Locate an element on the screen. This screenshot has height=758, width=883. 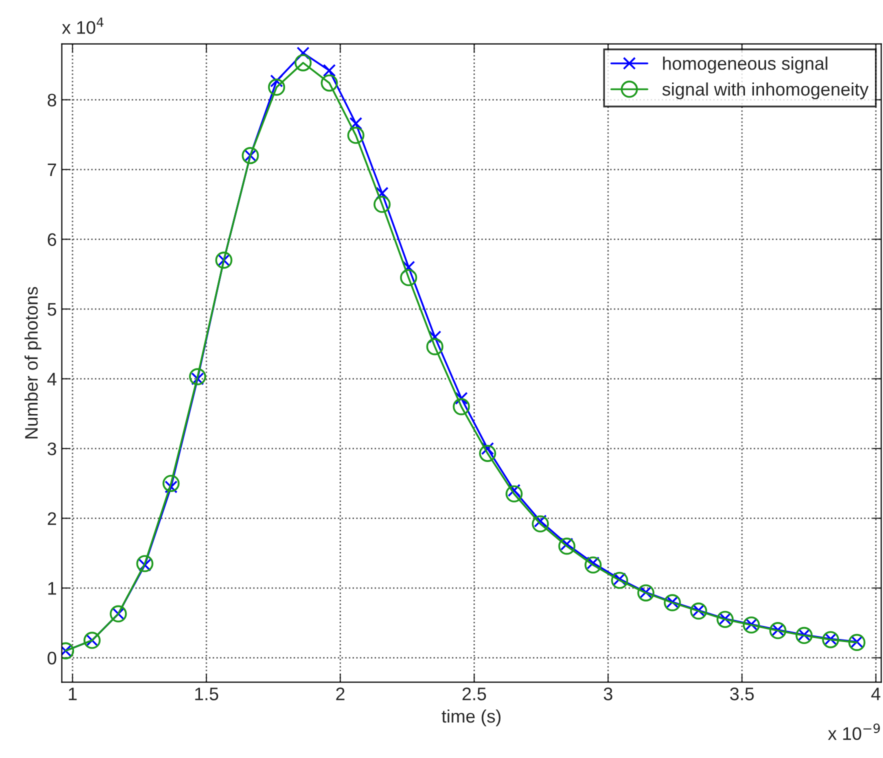
x-tick-label: 1 is located at coordinates (72, 694).